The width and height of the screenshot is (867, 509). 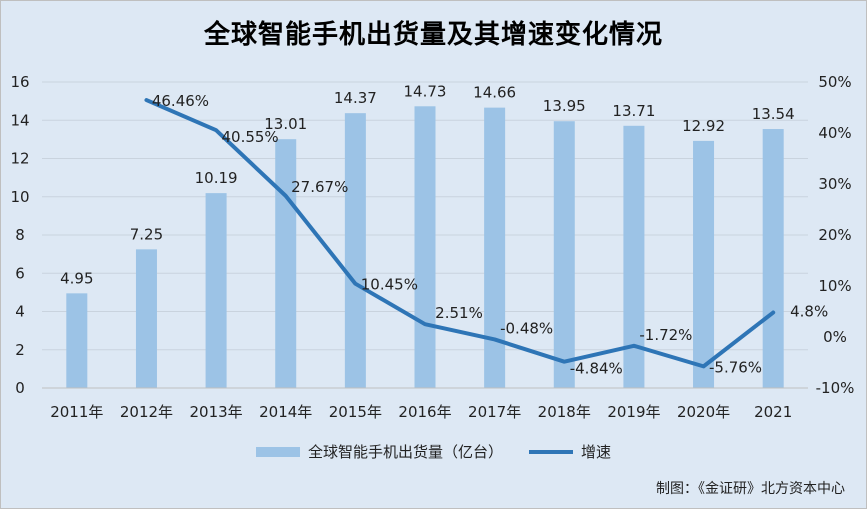 I want to click on x-tick-label: 2011年, so click(x=76, y=412).